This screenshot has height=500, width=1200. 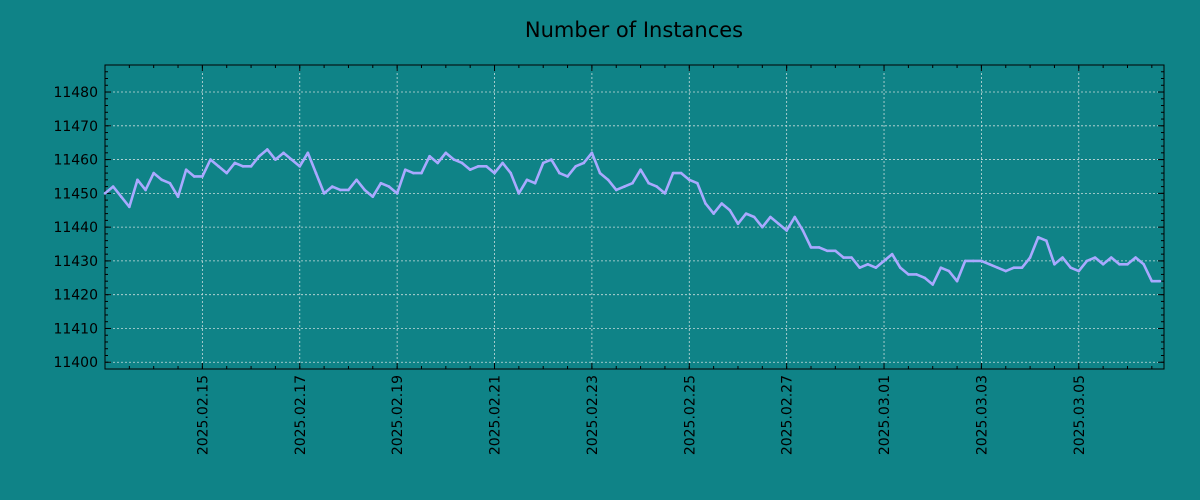 I want to click on x-tick-label: 2025.02.15, so click(x=203, y=415).